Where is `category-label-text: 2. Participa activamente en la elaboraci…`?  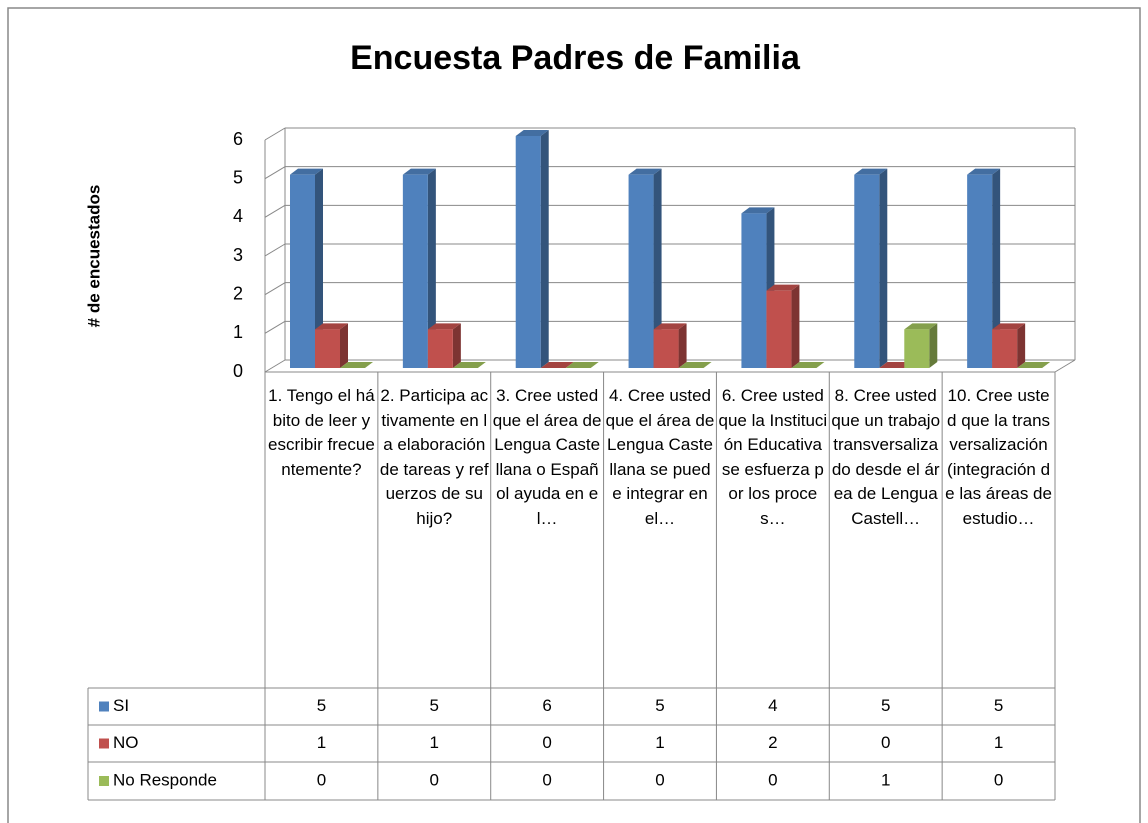 category-label-text: 2. Participa activamente en la elaboraci… is located at coordinates (434, 457).